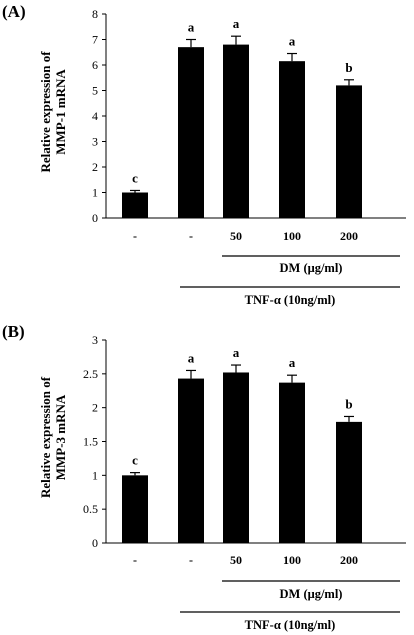 This screenshot has width=414, height=635. I want to click on panel-a-category-label: 200, so click(349, 236).